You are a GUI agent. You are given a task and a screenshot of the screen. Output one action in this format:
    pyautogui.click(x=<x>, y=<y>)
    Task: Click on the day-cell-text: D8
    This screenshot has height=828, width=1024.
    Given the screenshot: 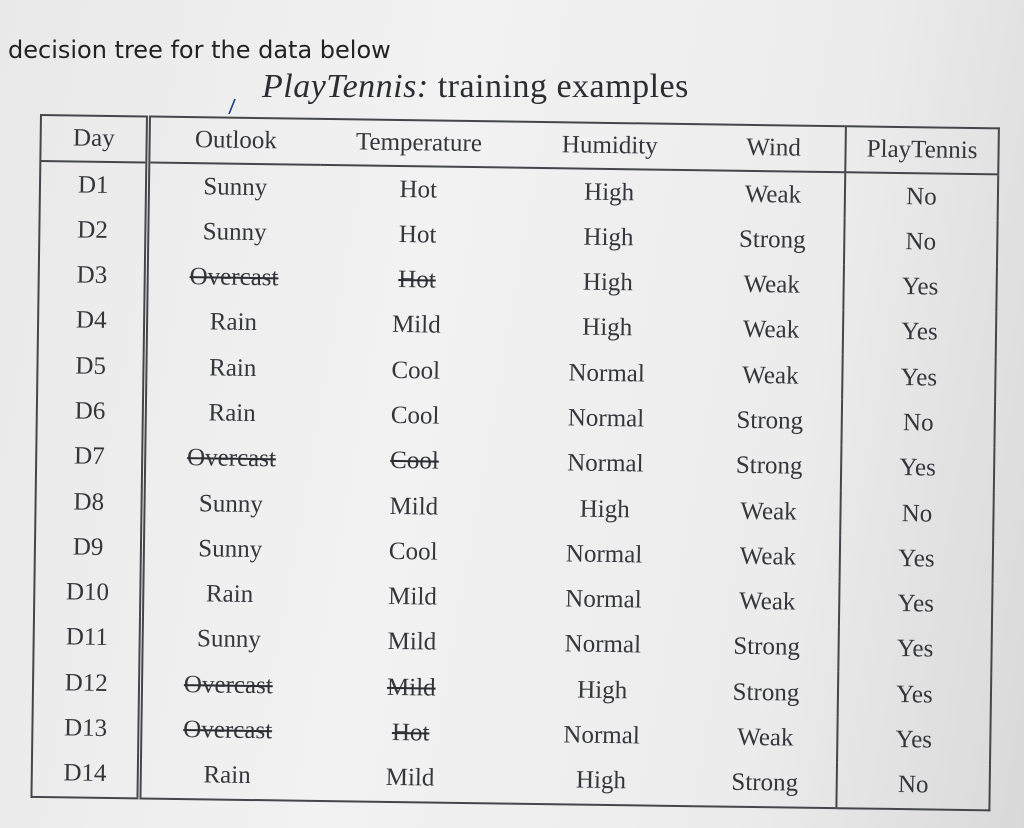 What is the action you would take?
    pyautogui.click(x=89, y=502)
    